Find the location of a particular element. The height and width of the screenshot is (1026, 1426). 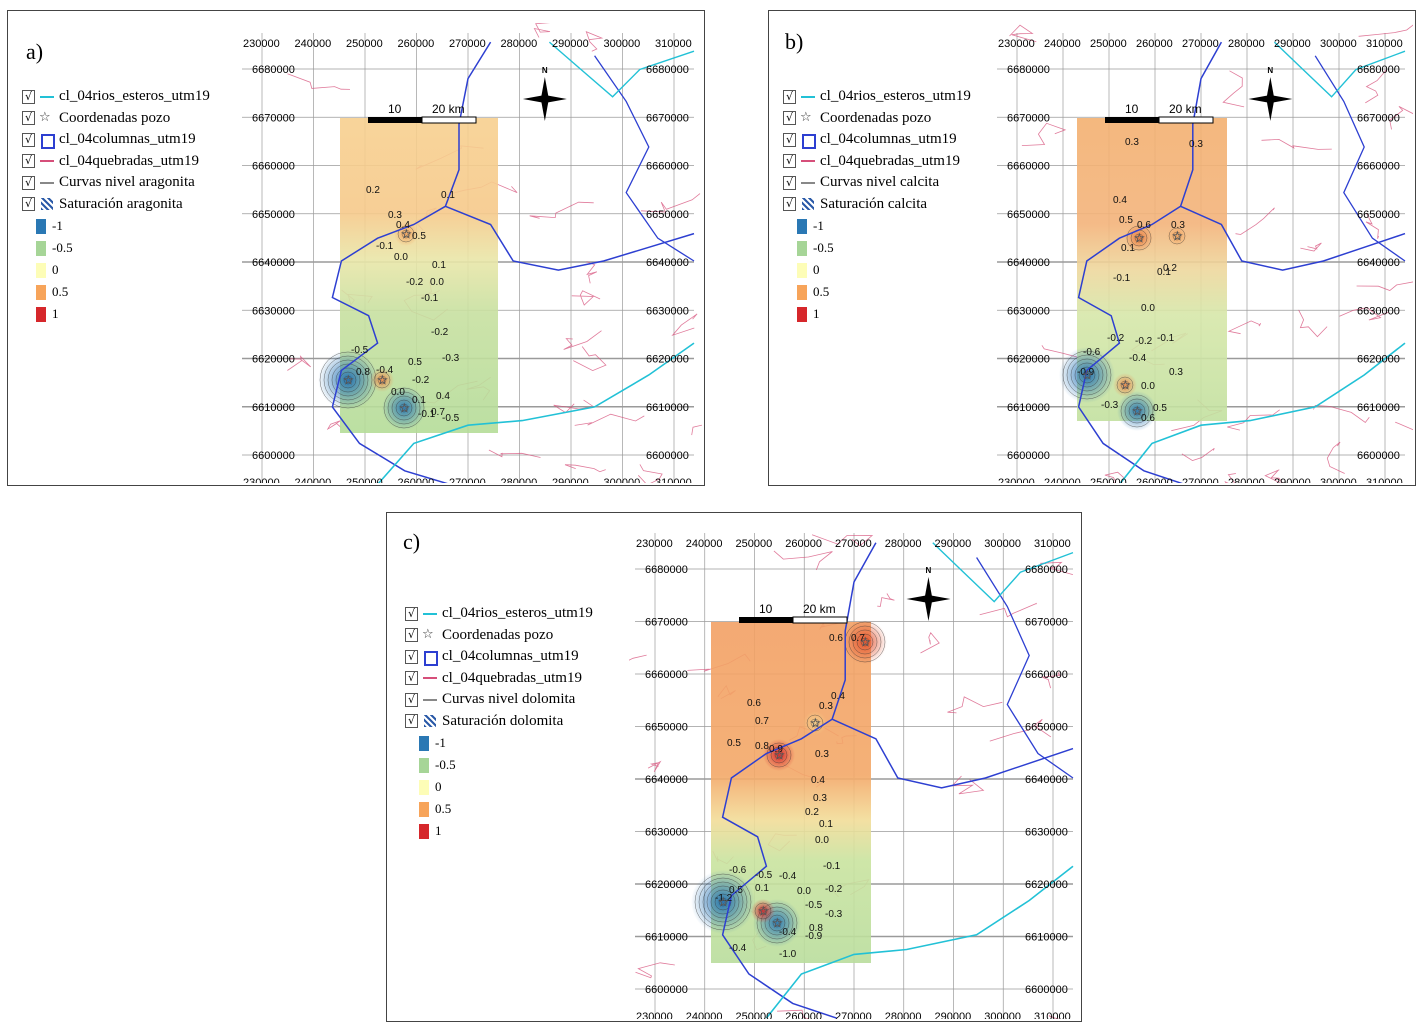

legend-label: cl_04quebradas_utm19 is located at coordinates (512, 677).